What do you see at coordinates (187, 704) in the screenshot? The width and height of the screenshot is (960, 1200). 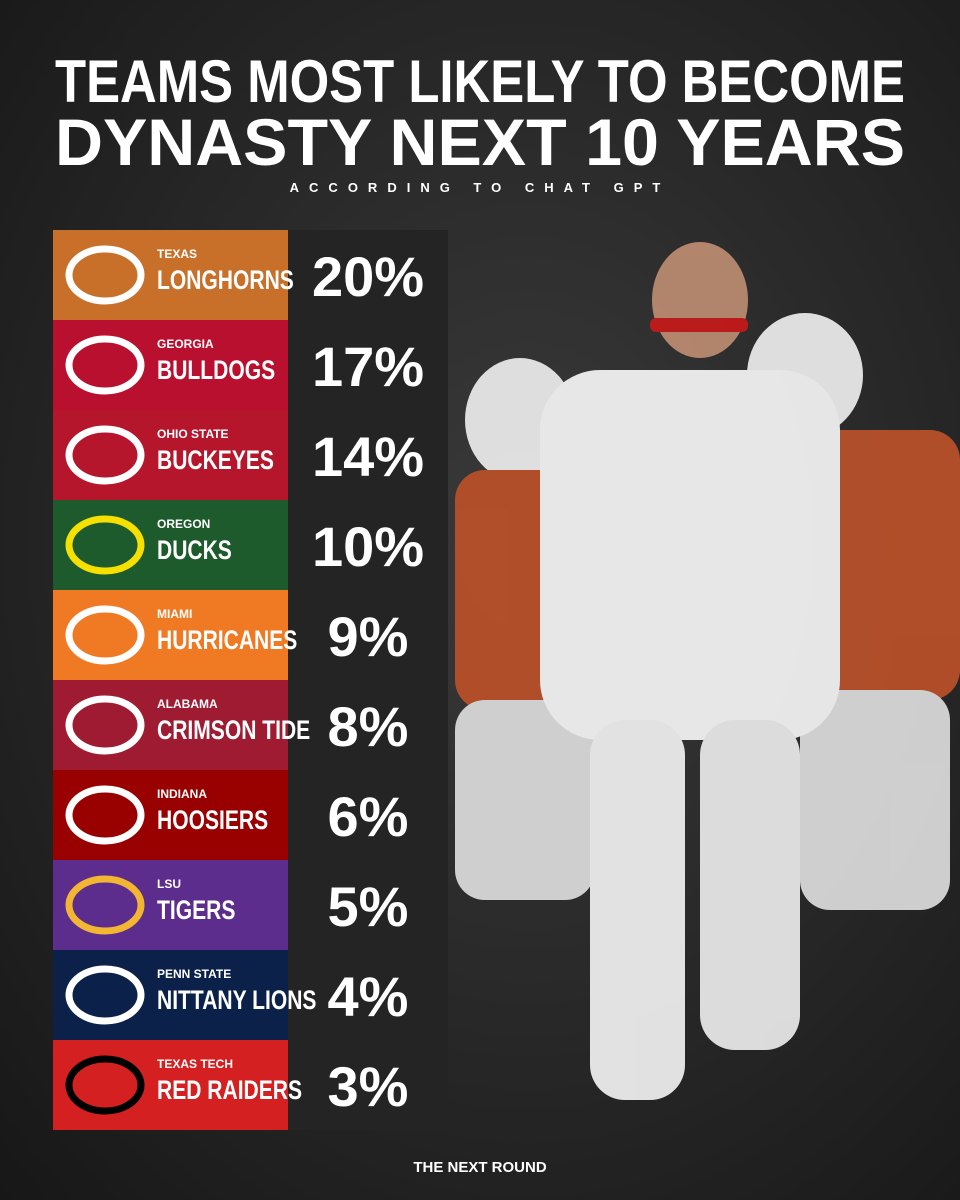 I see `school-name: ALABAMA` at bounding box center [187, 704].